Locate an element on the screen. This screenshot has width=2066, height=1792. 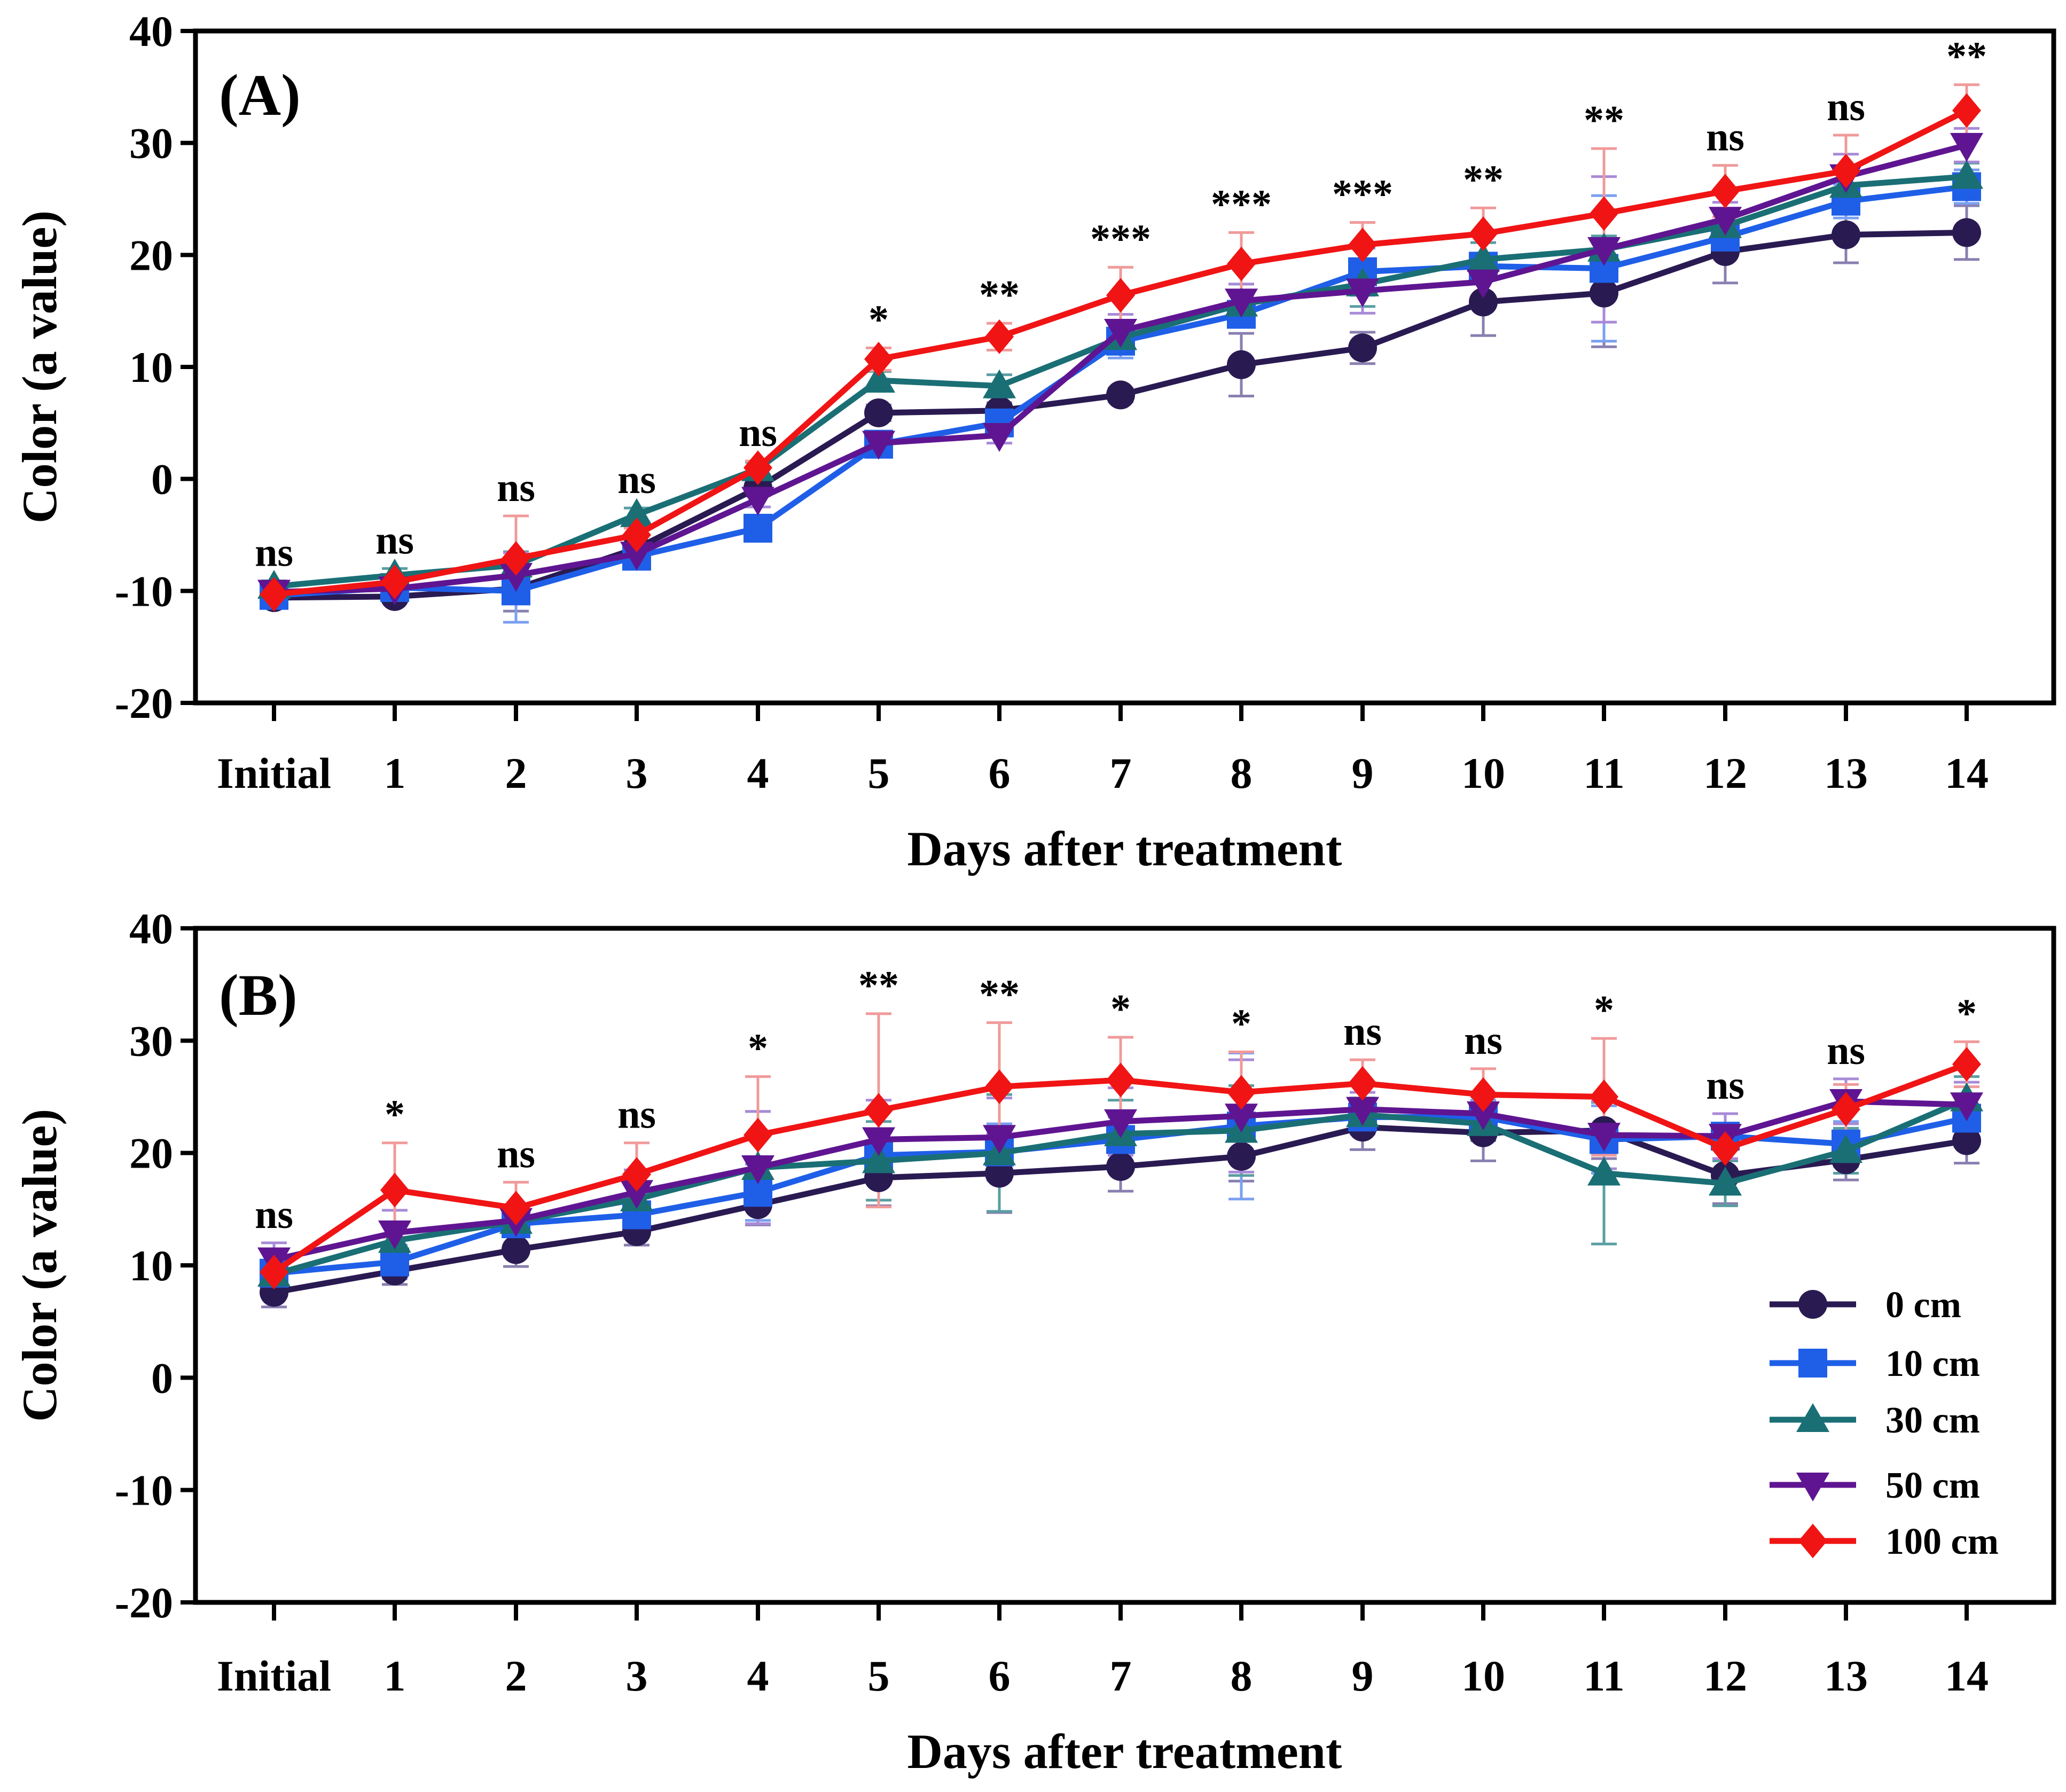
panel-a-x-tick-label: 11 is located at coordinates (1603, 773).